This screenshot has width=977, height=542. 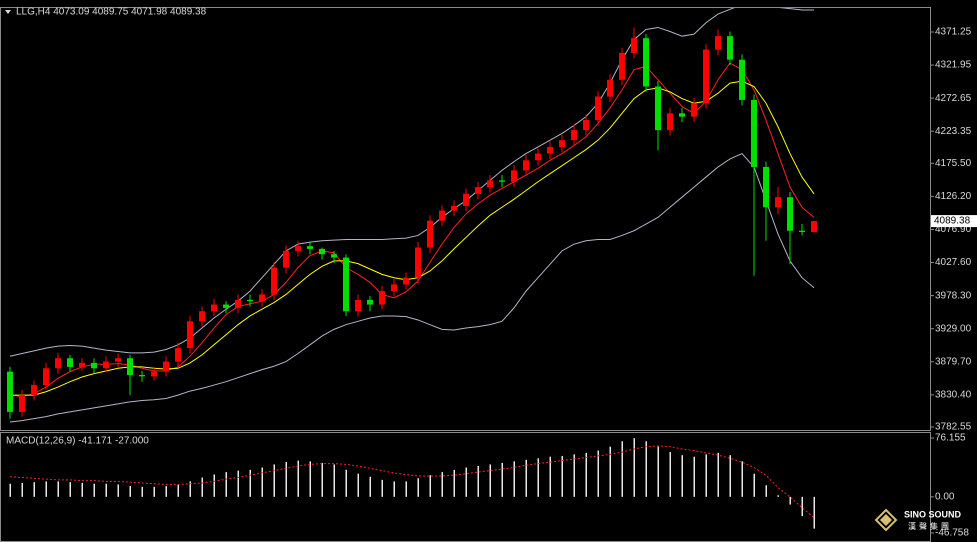 I want to click on macd-title: MACD(12,26,9) -41.171 -27.000, so click(x=77, y=441).